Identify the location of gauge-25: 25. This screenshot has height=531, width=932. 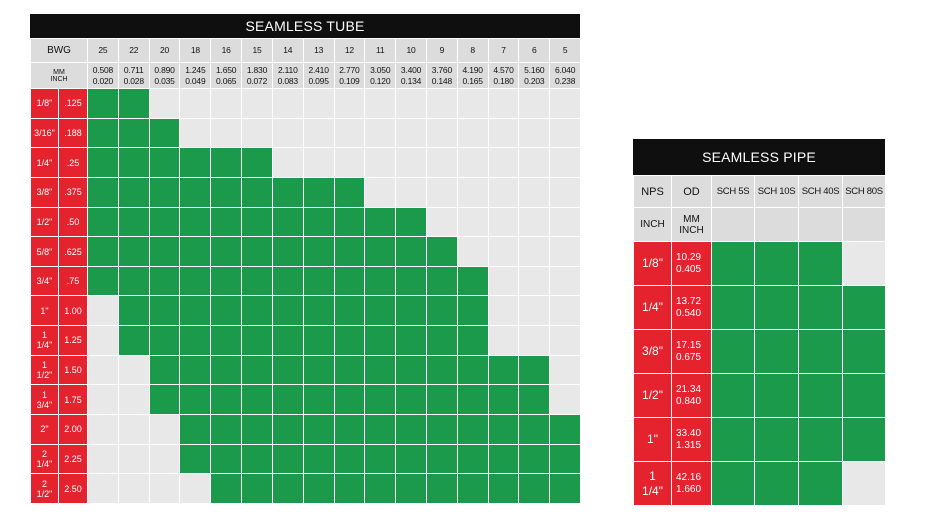
(103, 50).